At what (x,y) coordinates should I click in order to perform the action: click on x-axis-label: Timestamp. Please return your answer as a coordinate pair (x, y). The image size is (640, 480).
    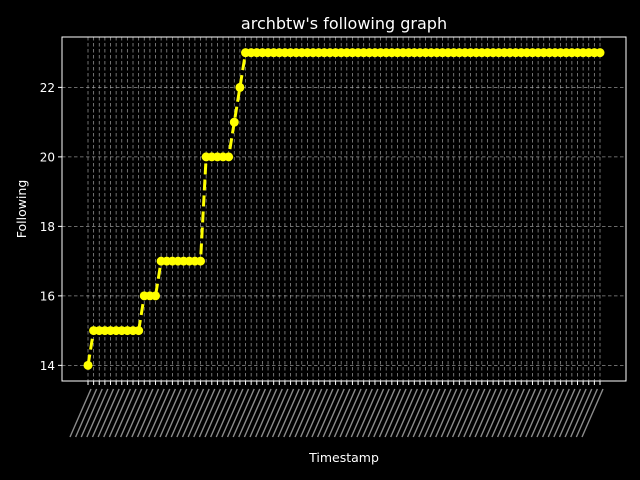
    Looking at the image, I should click on (343, 457).